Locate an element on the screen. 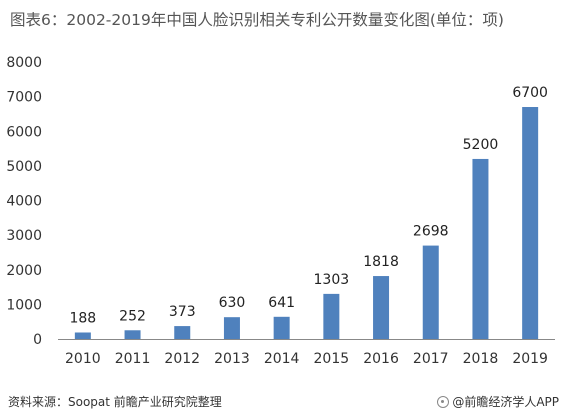 The width and height of the screenshot is (569, 419). y-axis: 0 1000 2000 3000 4000 5000 6000 7000 8000 is located at coordinates (24, 201).